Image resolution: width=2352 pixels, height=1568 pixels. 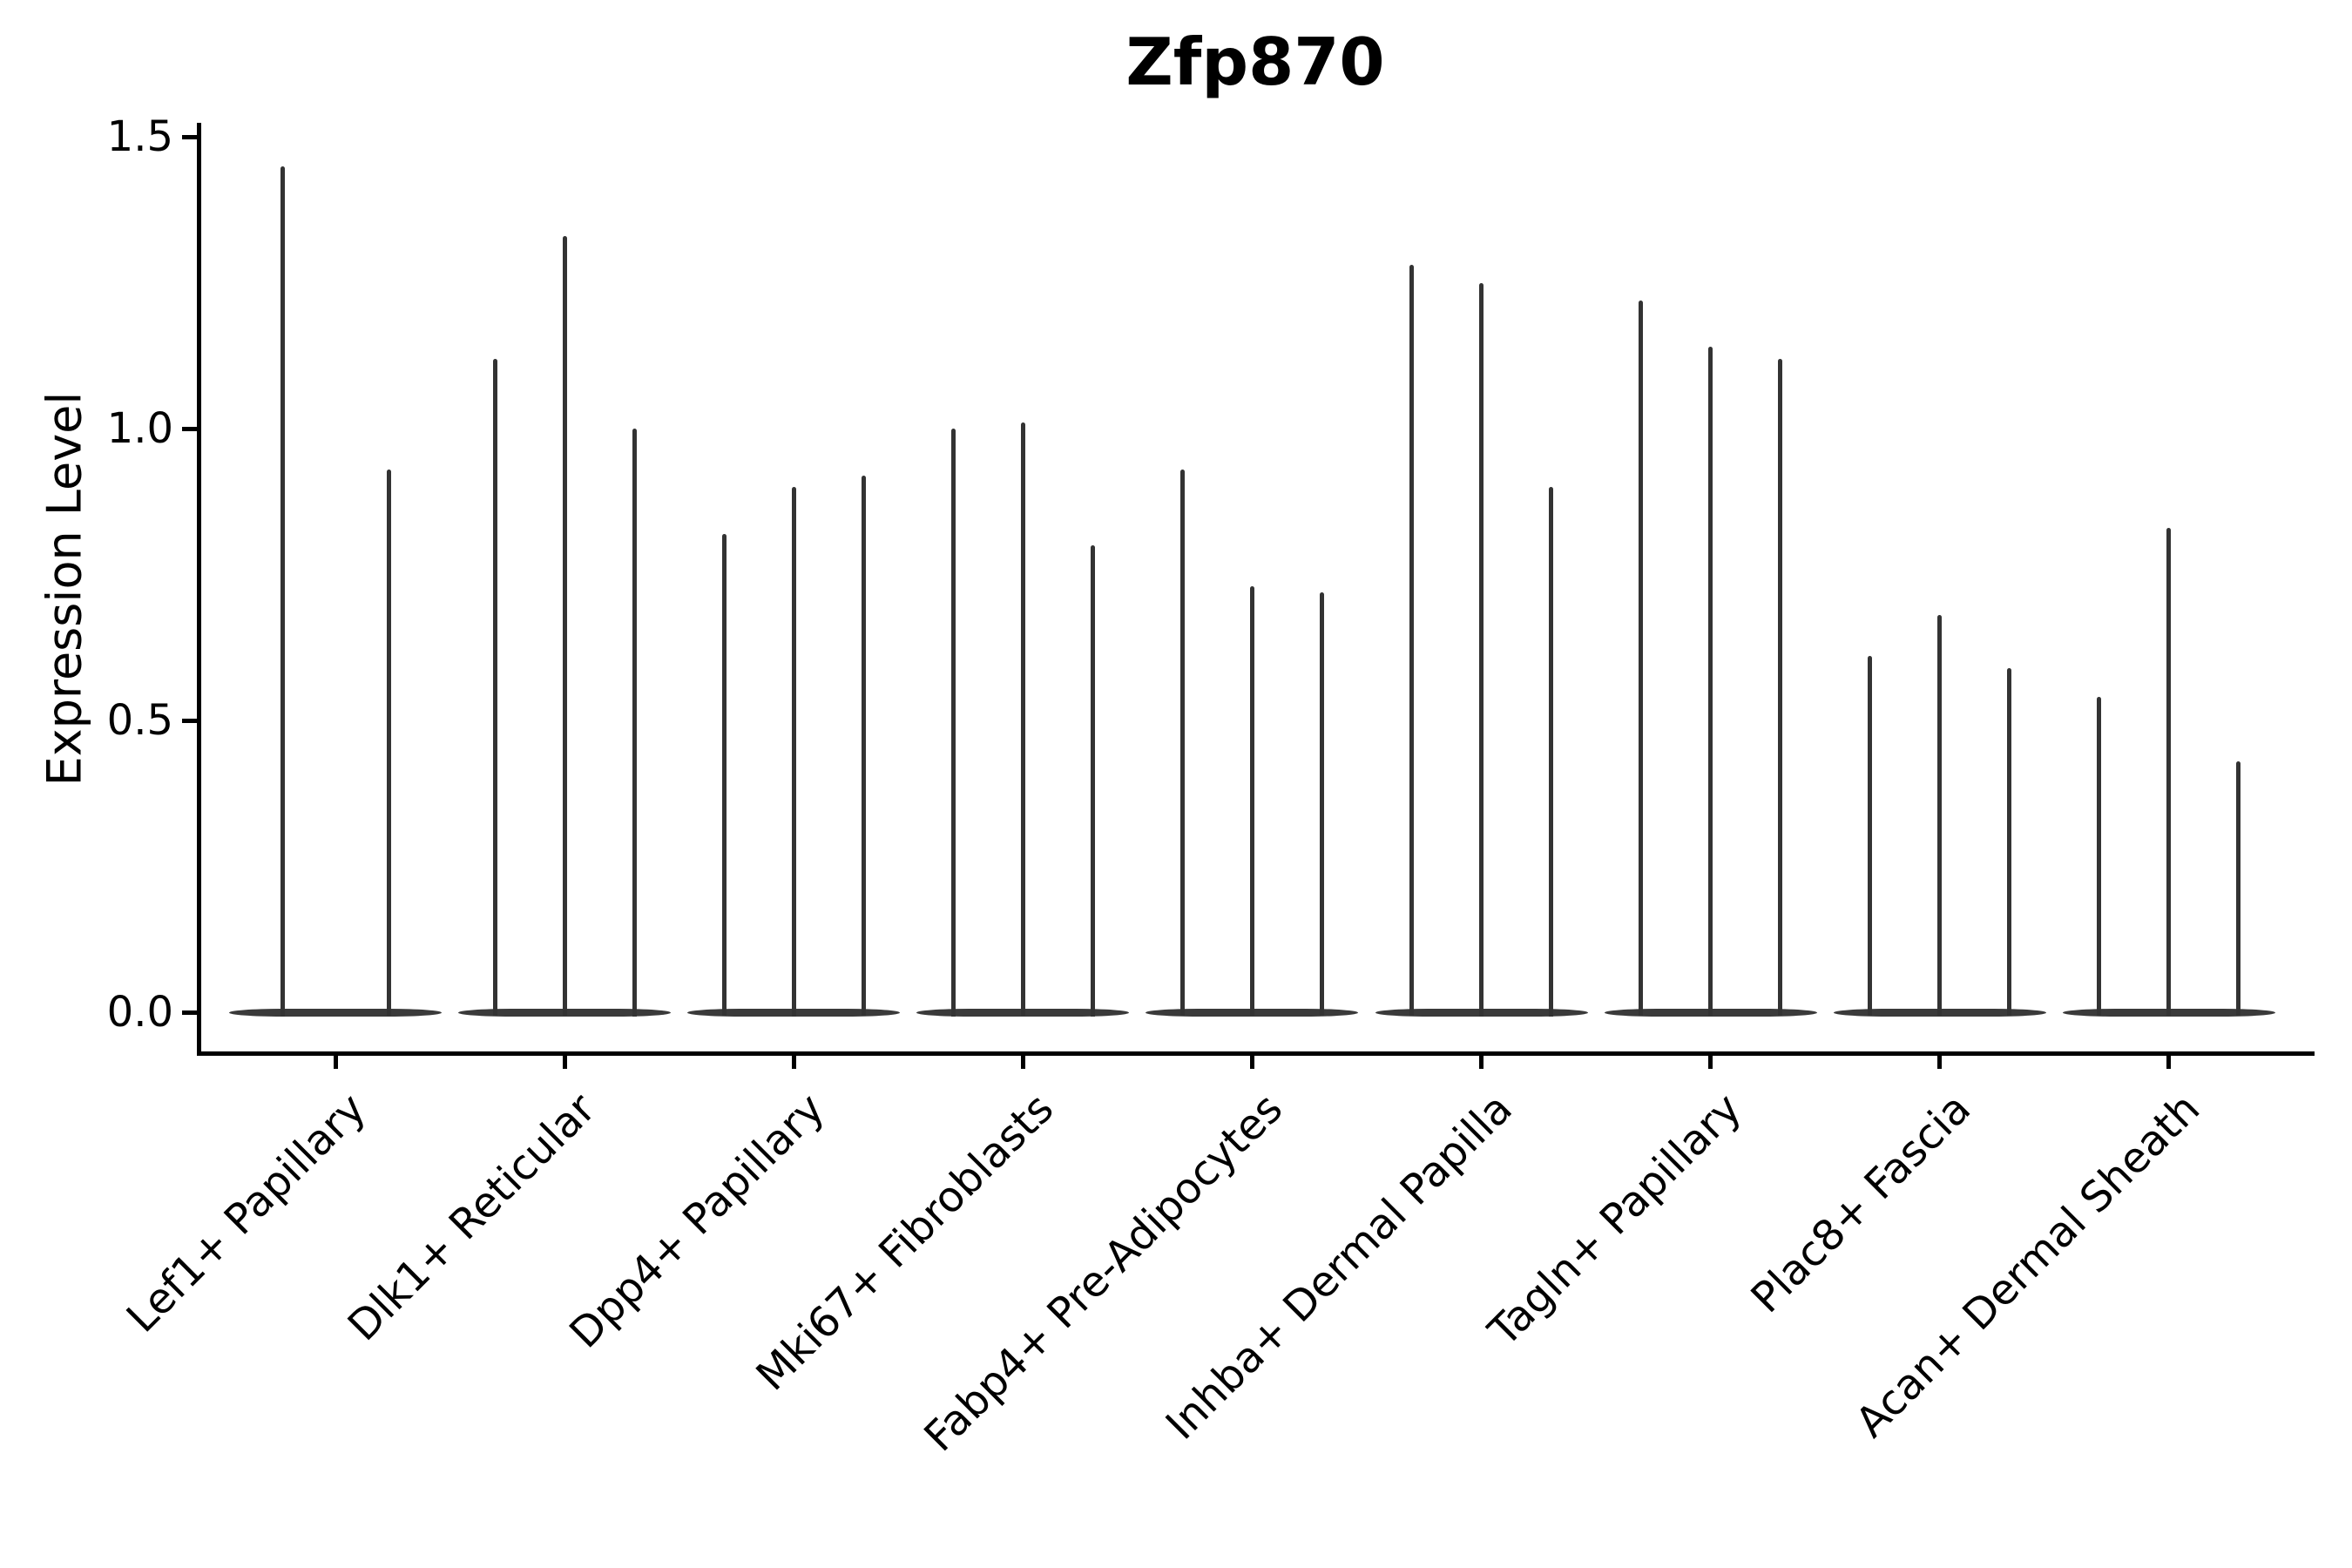 What do you see at coordinates (1615, 1220) in the screenshot?
I see `x-tick-label: Tagln+ Papillary` at bounding box center [1615, 1220].